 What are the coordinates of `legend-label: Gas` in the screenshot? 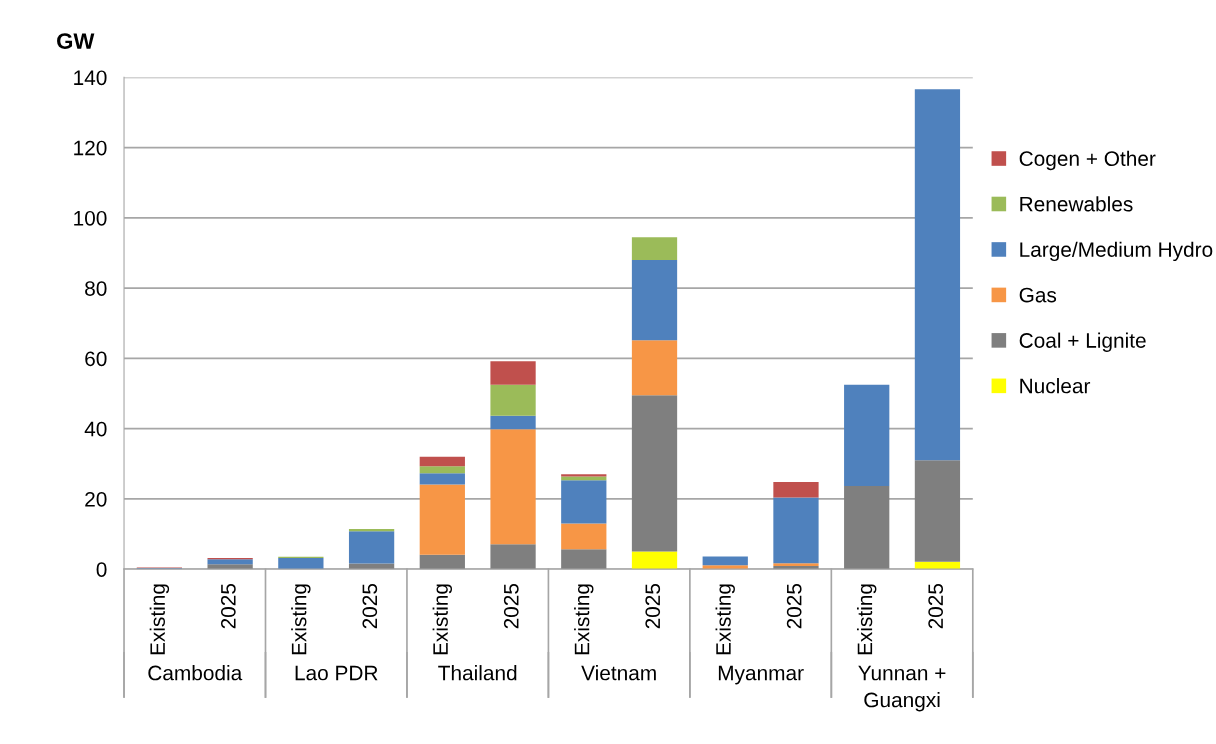 It's located at (1038, 295).